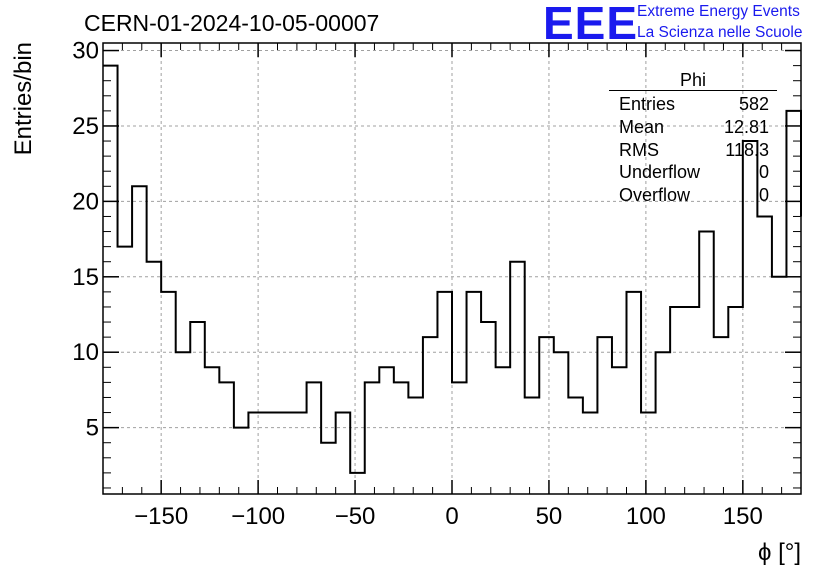 The image size is (836, 572). What do you see at coordinates (92, 428) in the screenshot?
I see `y-tick-label: 5` at bounding box center [92, 428].